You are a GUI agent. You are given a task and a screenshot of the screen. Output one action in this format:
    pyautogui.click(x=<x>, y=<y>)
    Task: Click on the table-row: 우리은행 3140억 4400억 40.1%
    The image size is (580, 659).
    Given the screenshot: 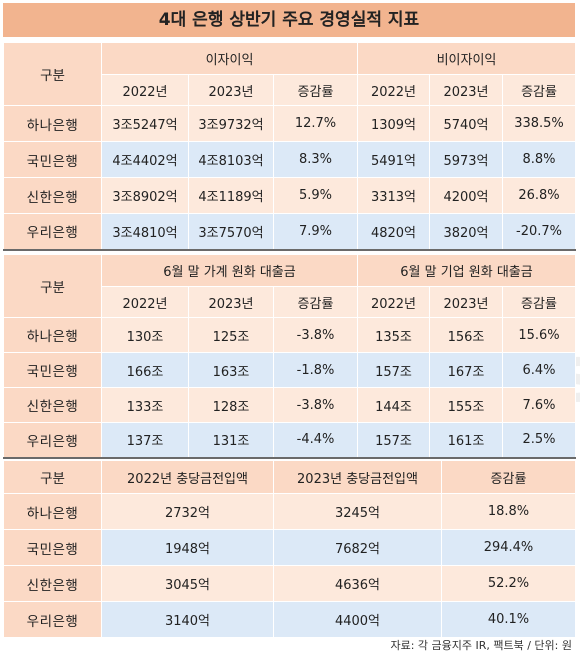 What is the action you would take?
    pyautogui.click(x=289, y=619)
    